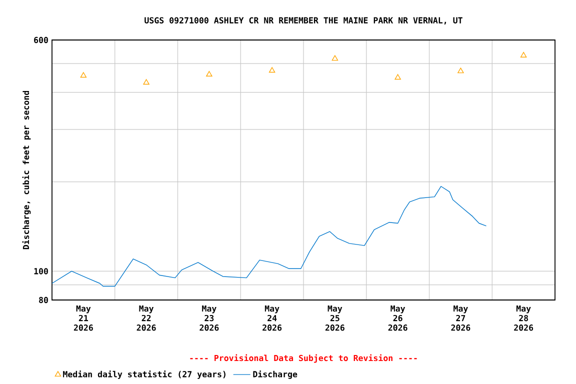 This screenshot has width=576, height=384. What do you see at coordinates (43, 300) in the screenshot?
I see `y-tick-label: 80` at bounding box center [43, 300].